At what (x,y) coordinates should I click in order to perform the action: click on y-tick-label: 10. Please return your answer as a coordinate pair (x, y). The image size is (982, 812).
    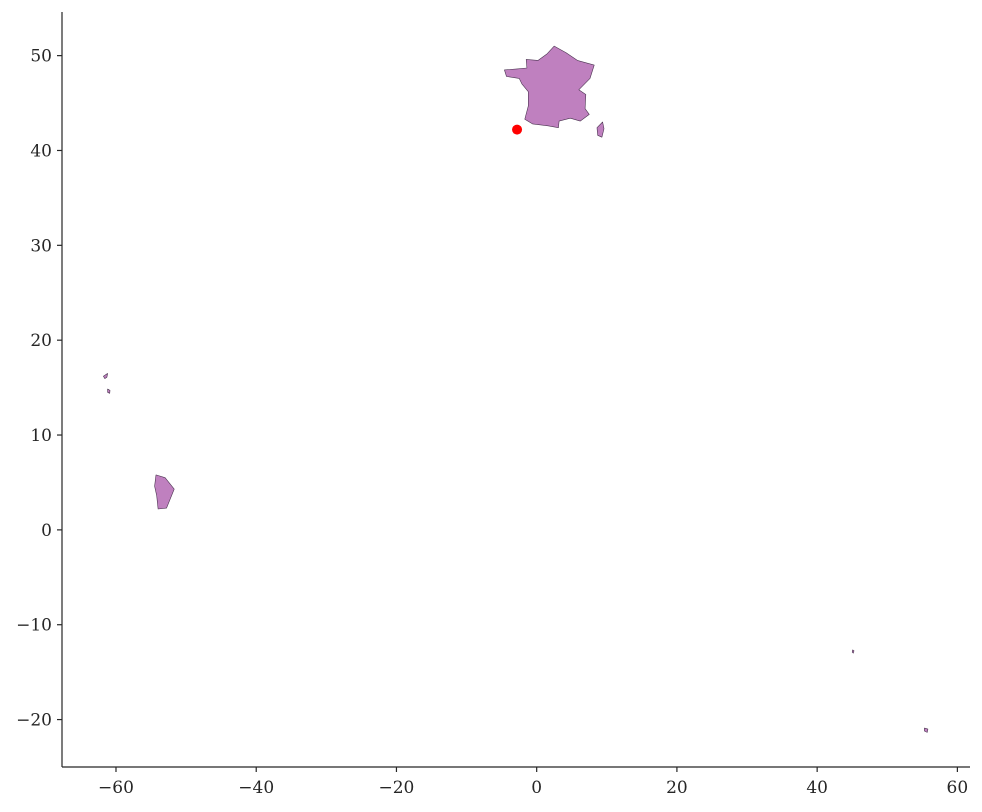
    Looking at the image, I should click on (41, 436).